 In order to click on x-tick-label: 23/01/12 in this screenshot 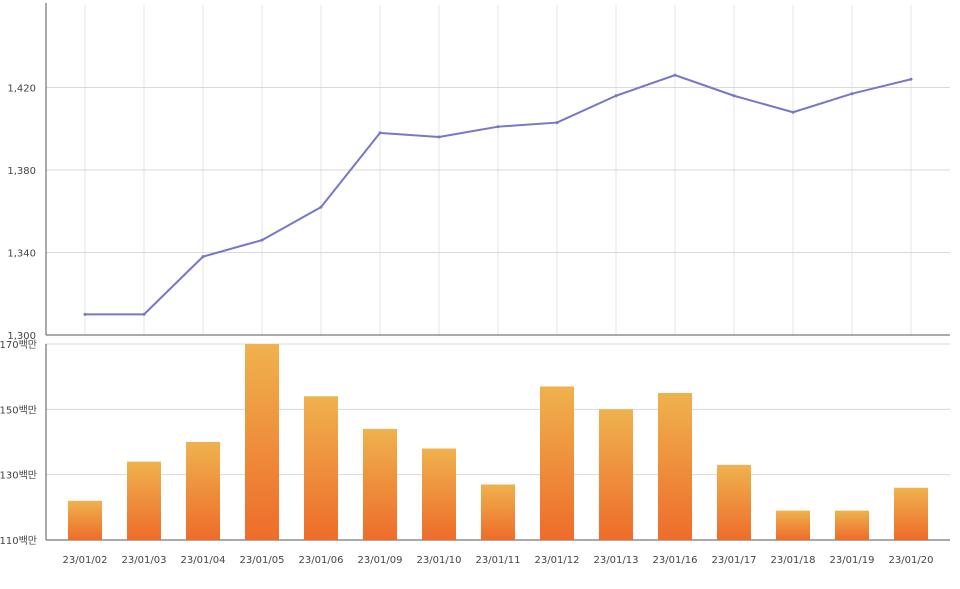, I will do `click(557, 560)`.